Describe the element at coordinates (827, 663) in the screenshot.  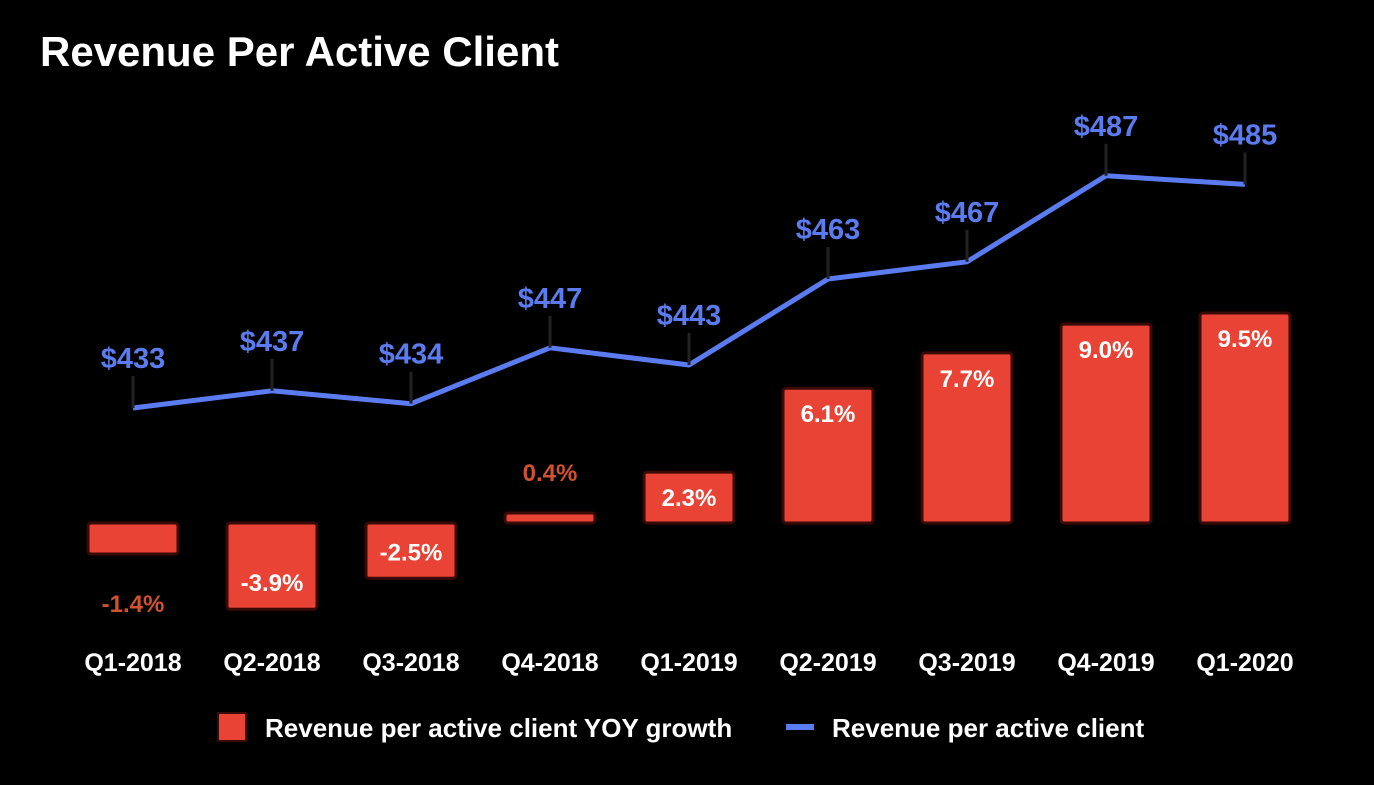
I see `x-tick-label: Q2-2019` at that location.